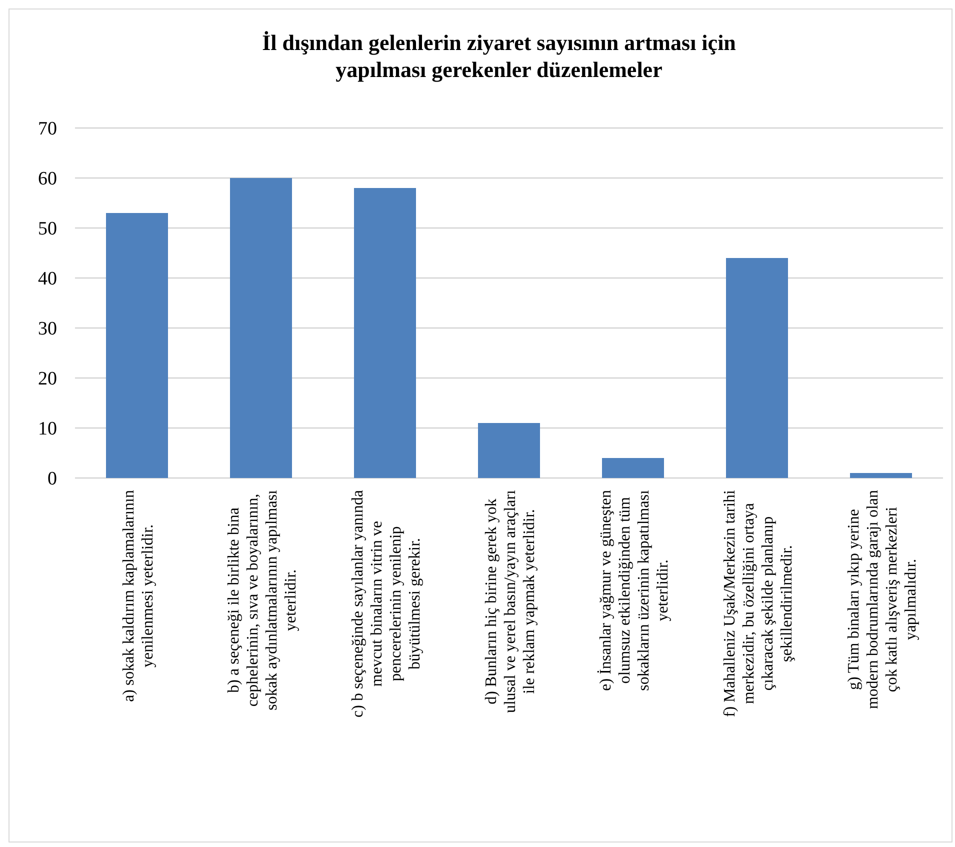 The height and width of the screenshot is (847, 955). Describe the element at coordinates (634, 590) in the screenshot. I see `x-tick-label: e) İnsanlar yağmur ve güneşten olumsuz etkilendiğinden tüm sokakların üzerinin kapatılması yeterlidir.` at that location.